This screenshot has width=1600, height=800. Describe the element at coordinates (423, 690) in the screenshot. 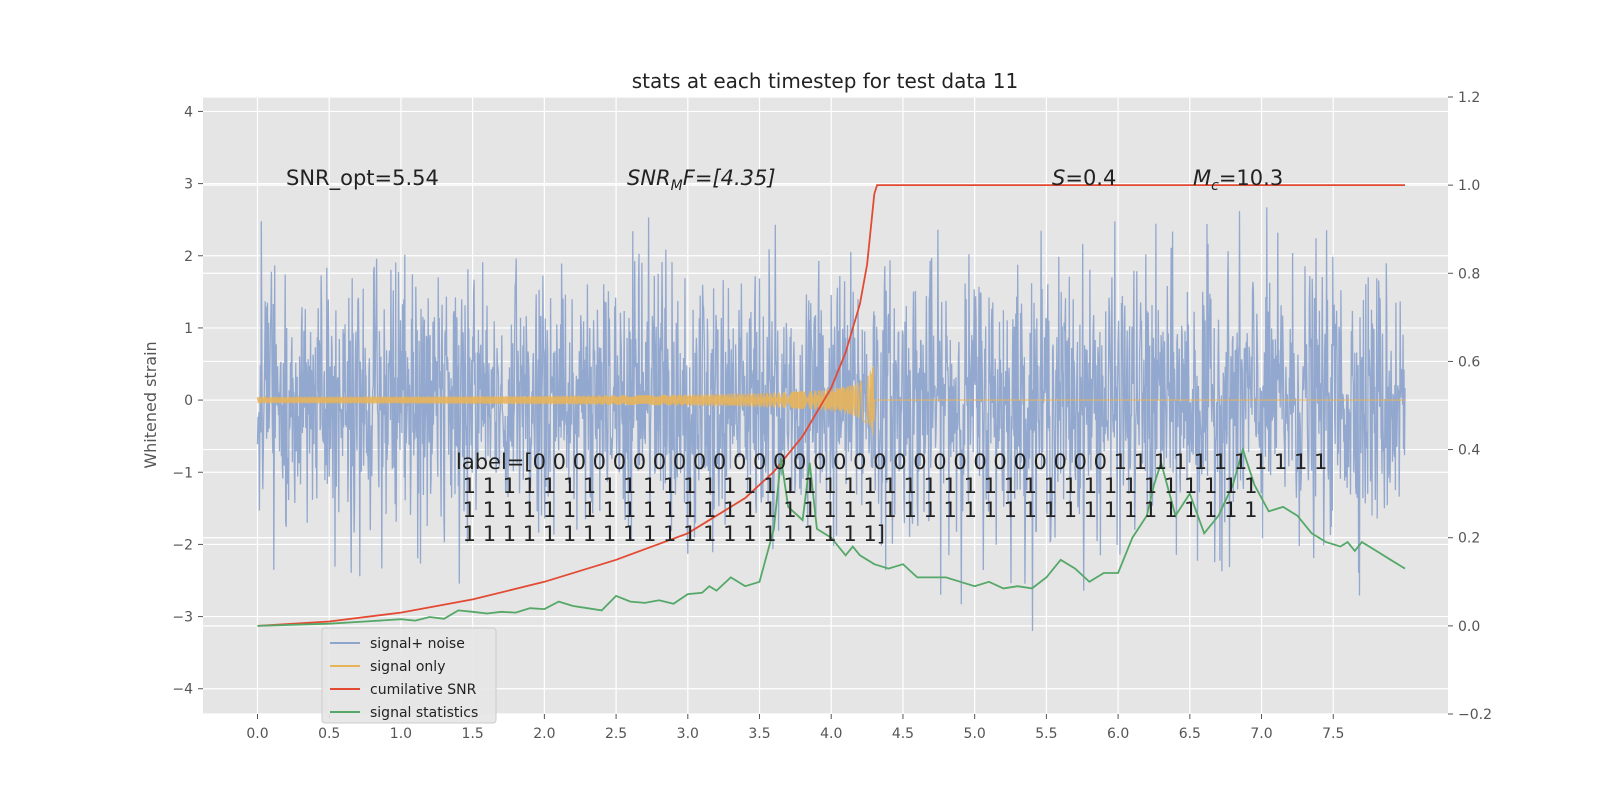

I see `legend-label: cumilative SNR` at that location.